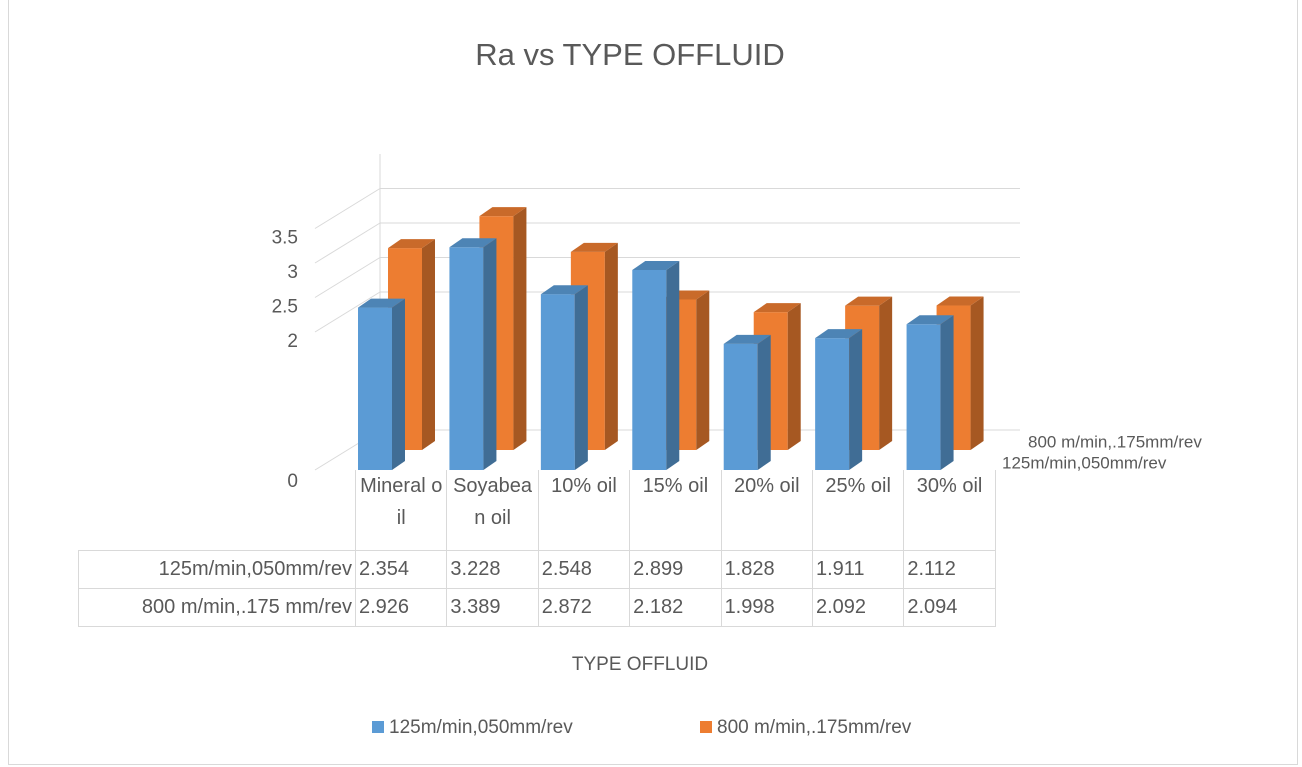 The height and width of the screenshot is (767, 1302). I want to click on table-cell: 2.094, so click(949, 607).